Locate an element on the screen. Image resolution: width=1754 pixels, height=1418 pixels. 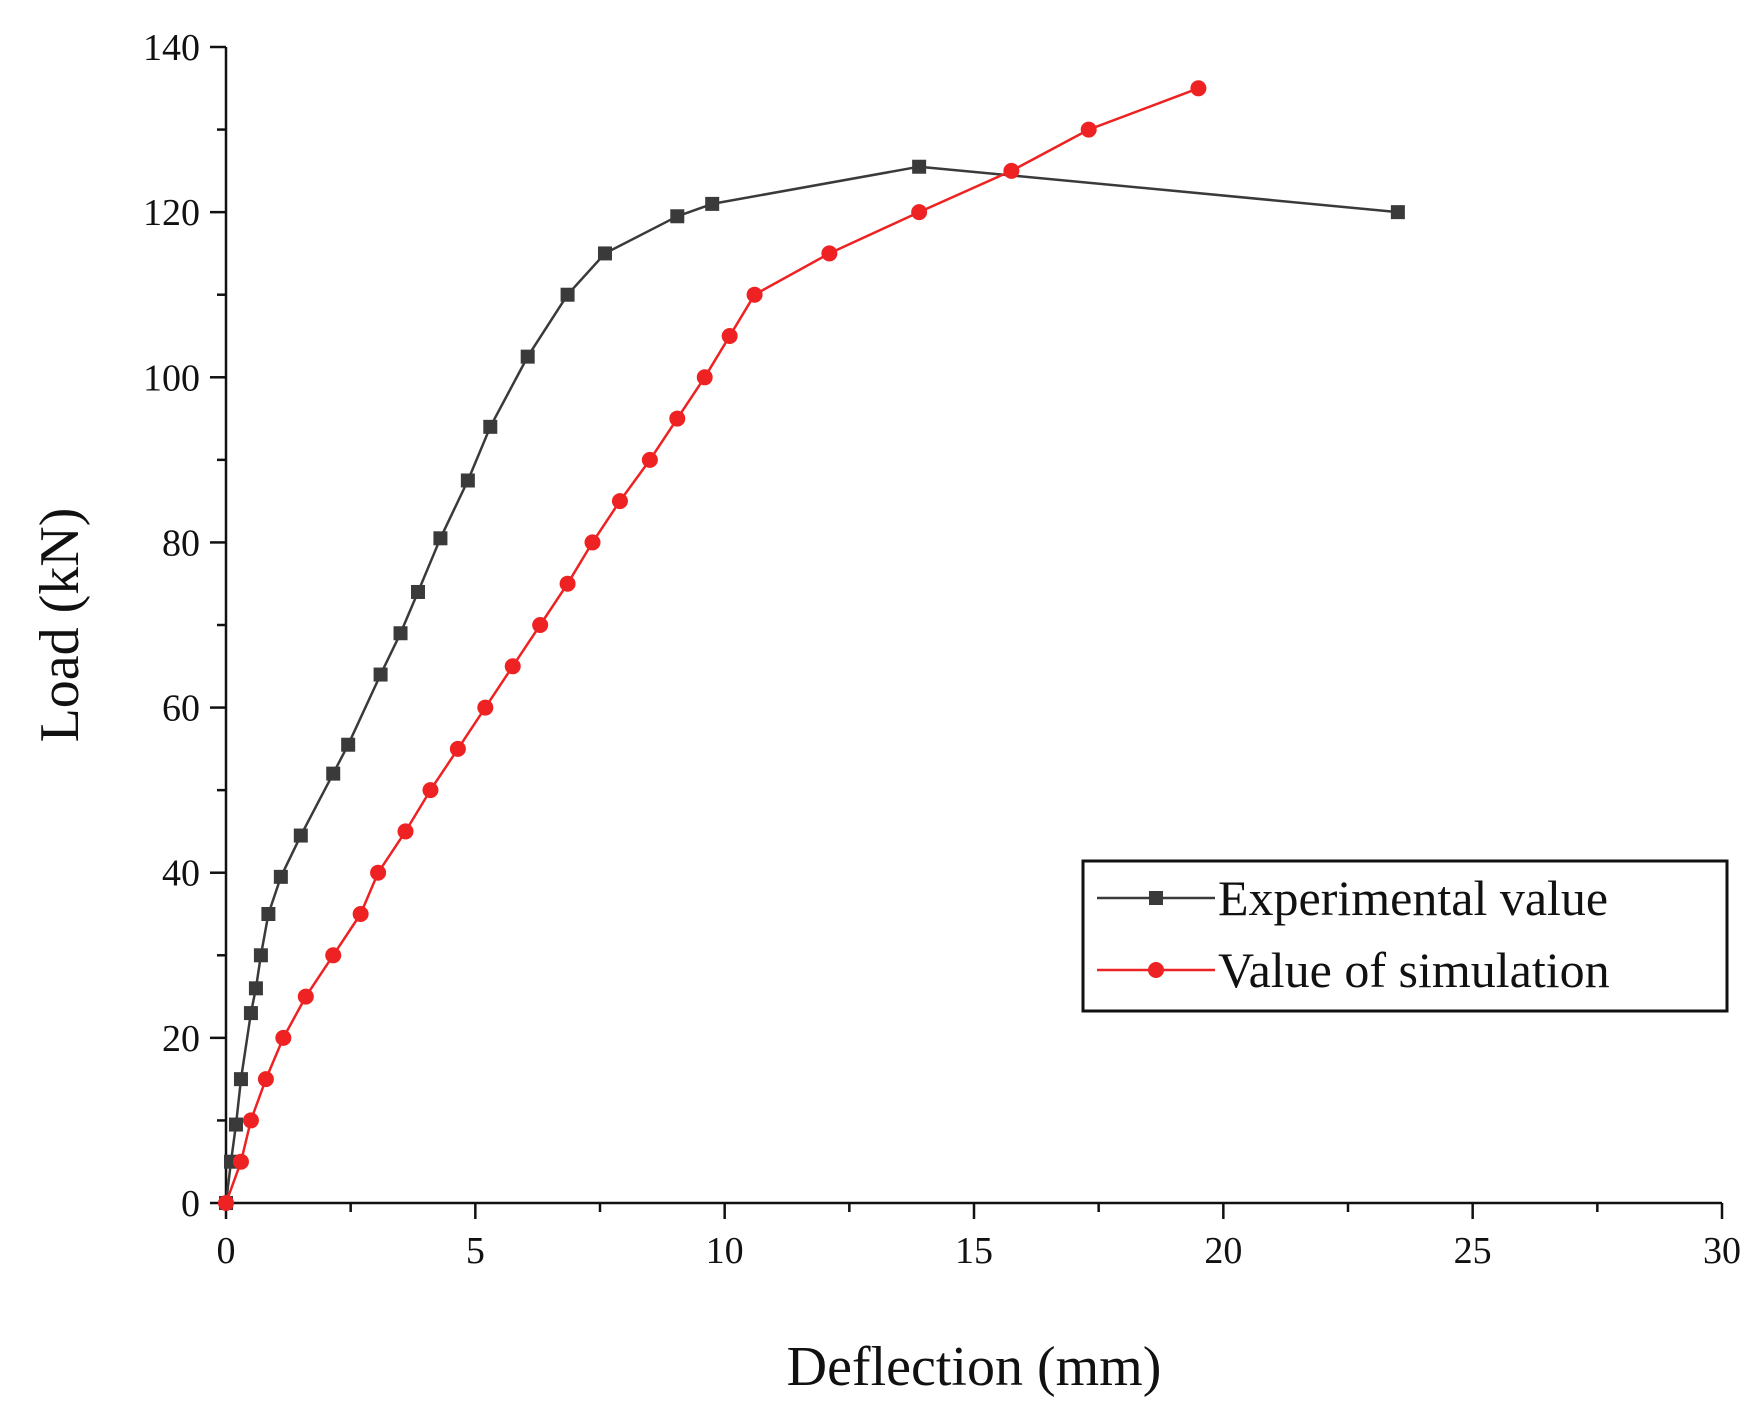
legend-marker-experimental is located at coordinates (1156, 898).